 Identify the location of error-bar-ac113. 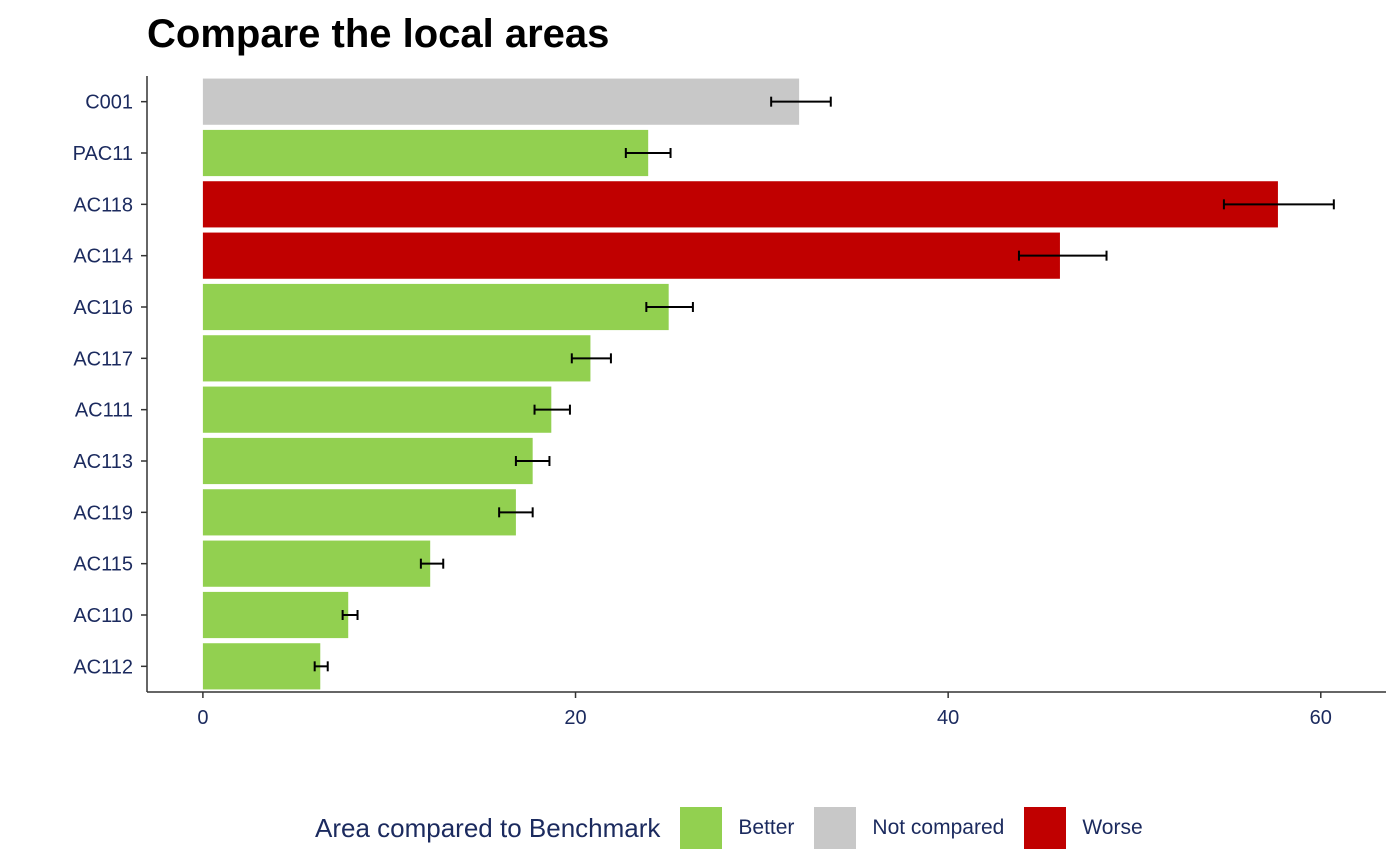
(532, 461).